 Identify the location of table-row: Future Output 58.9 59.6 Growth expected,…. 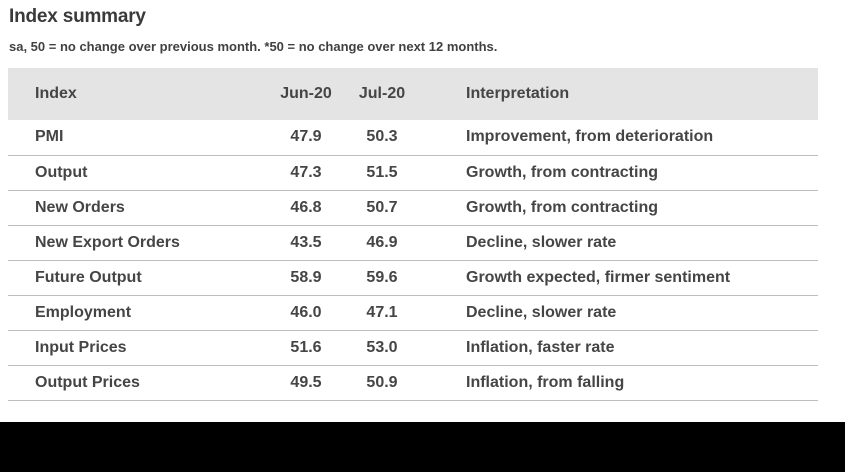
(413, 278).